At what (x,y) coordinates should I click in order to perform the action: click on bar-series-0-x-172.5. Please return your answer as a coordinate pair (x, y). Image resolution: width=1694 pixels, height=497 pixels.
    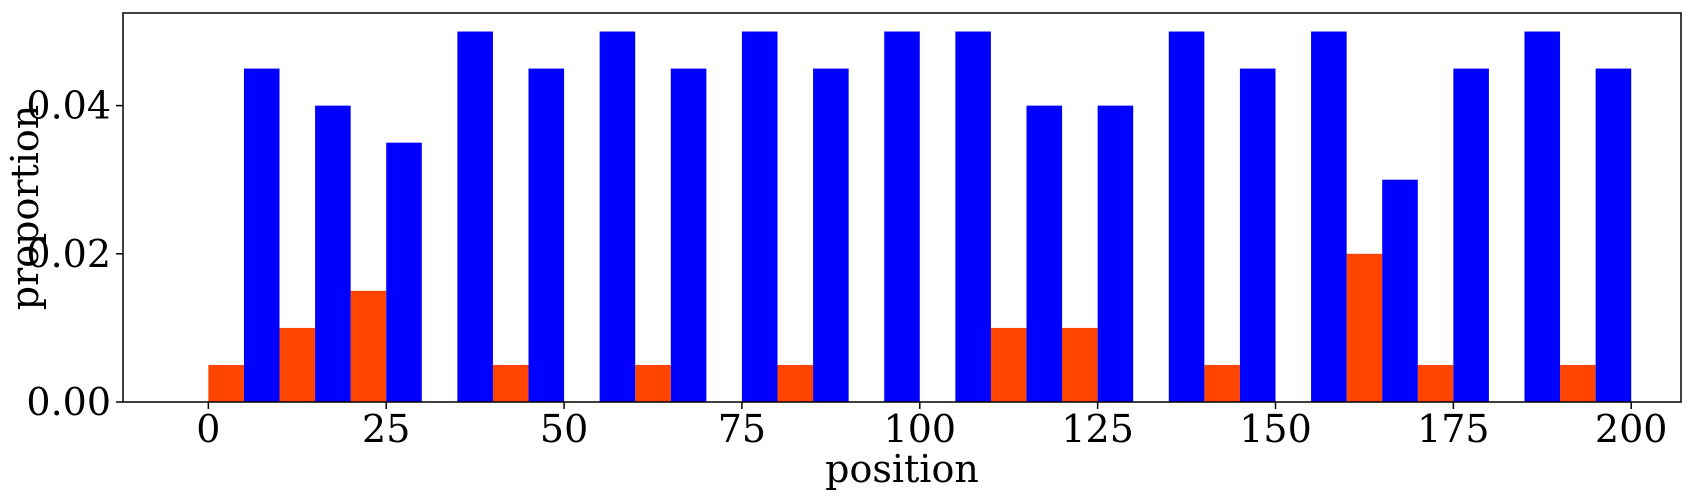
    Looking at the image, I should click on (1435, 383).